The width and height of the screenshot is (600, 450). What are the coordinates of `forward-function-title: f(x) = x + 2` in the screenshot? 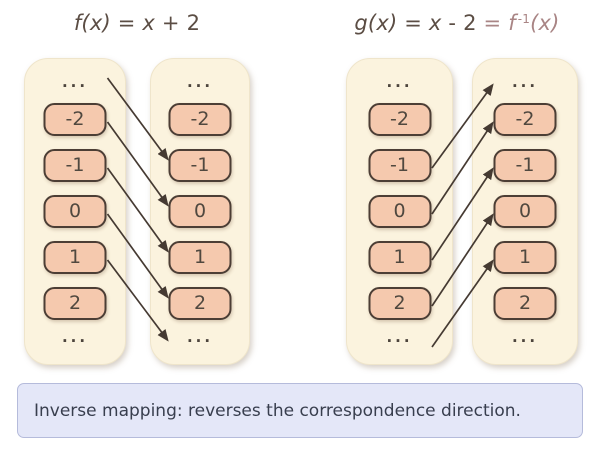 It's located at (137, 23).